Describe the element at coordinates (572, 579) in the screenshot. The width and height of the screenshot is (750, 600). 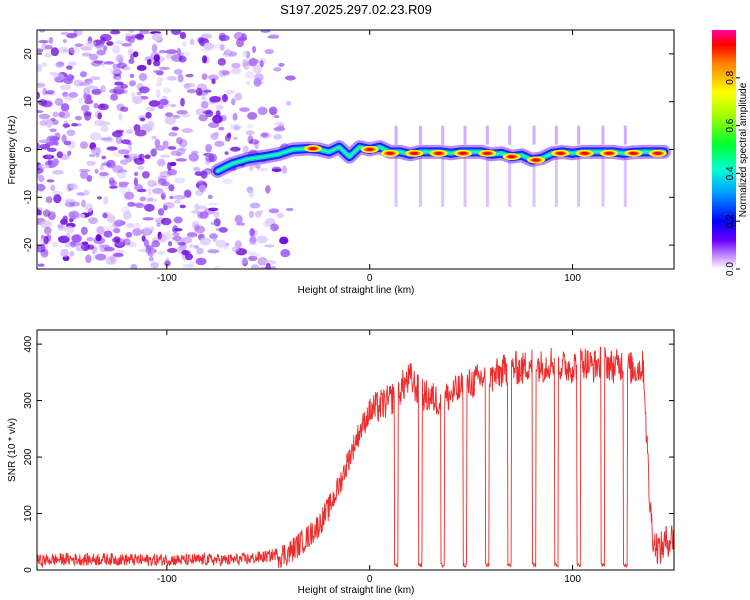
I see `x-tick-label: 100` at that location.